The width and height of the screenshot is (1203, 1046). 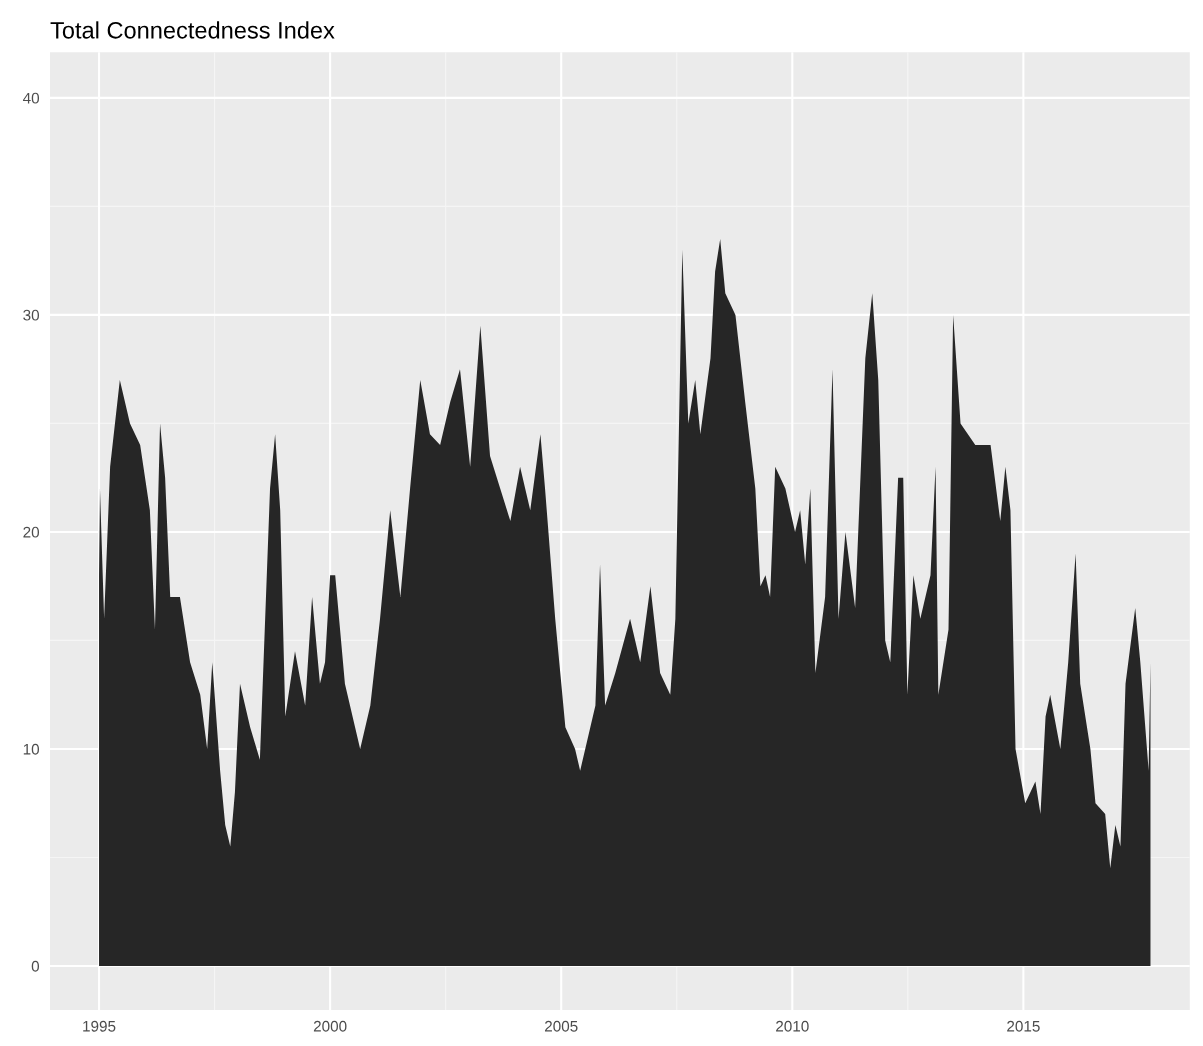 What do you see at coordinates (792, 1026) in the screenshot?
I see `x-tick-label: 2010` at bounding box center [792, 1026].